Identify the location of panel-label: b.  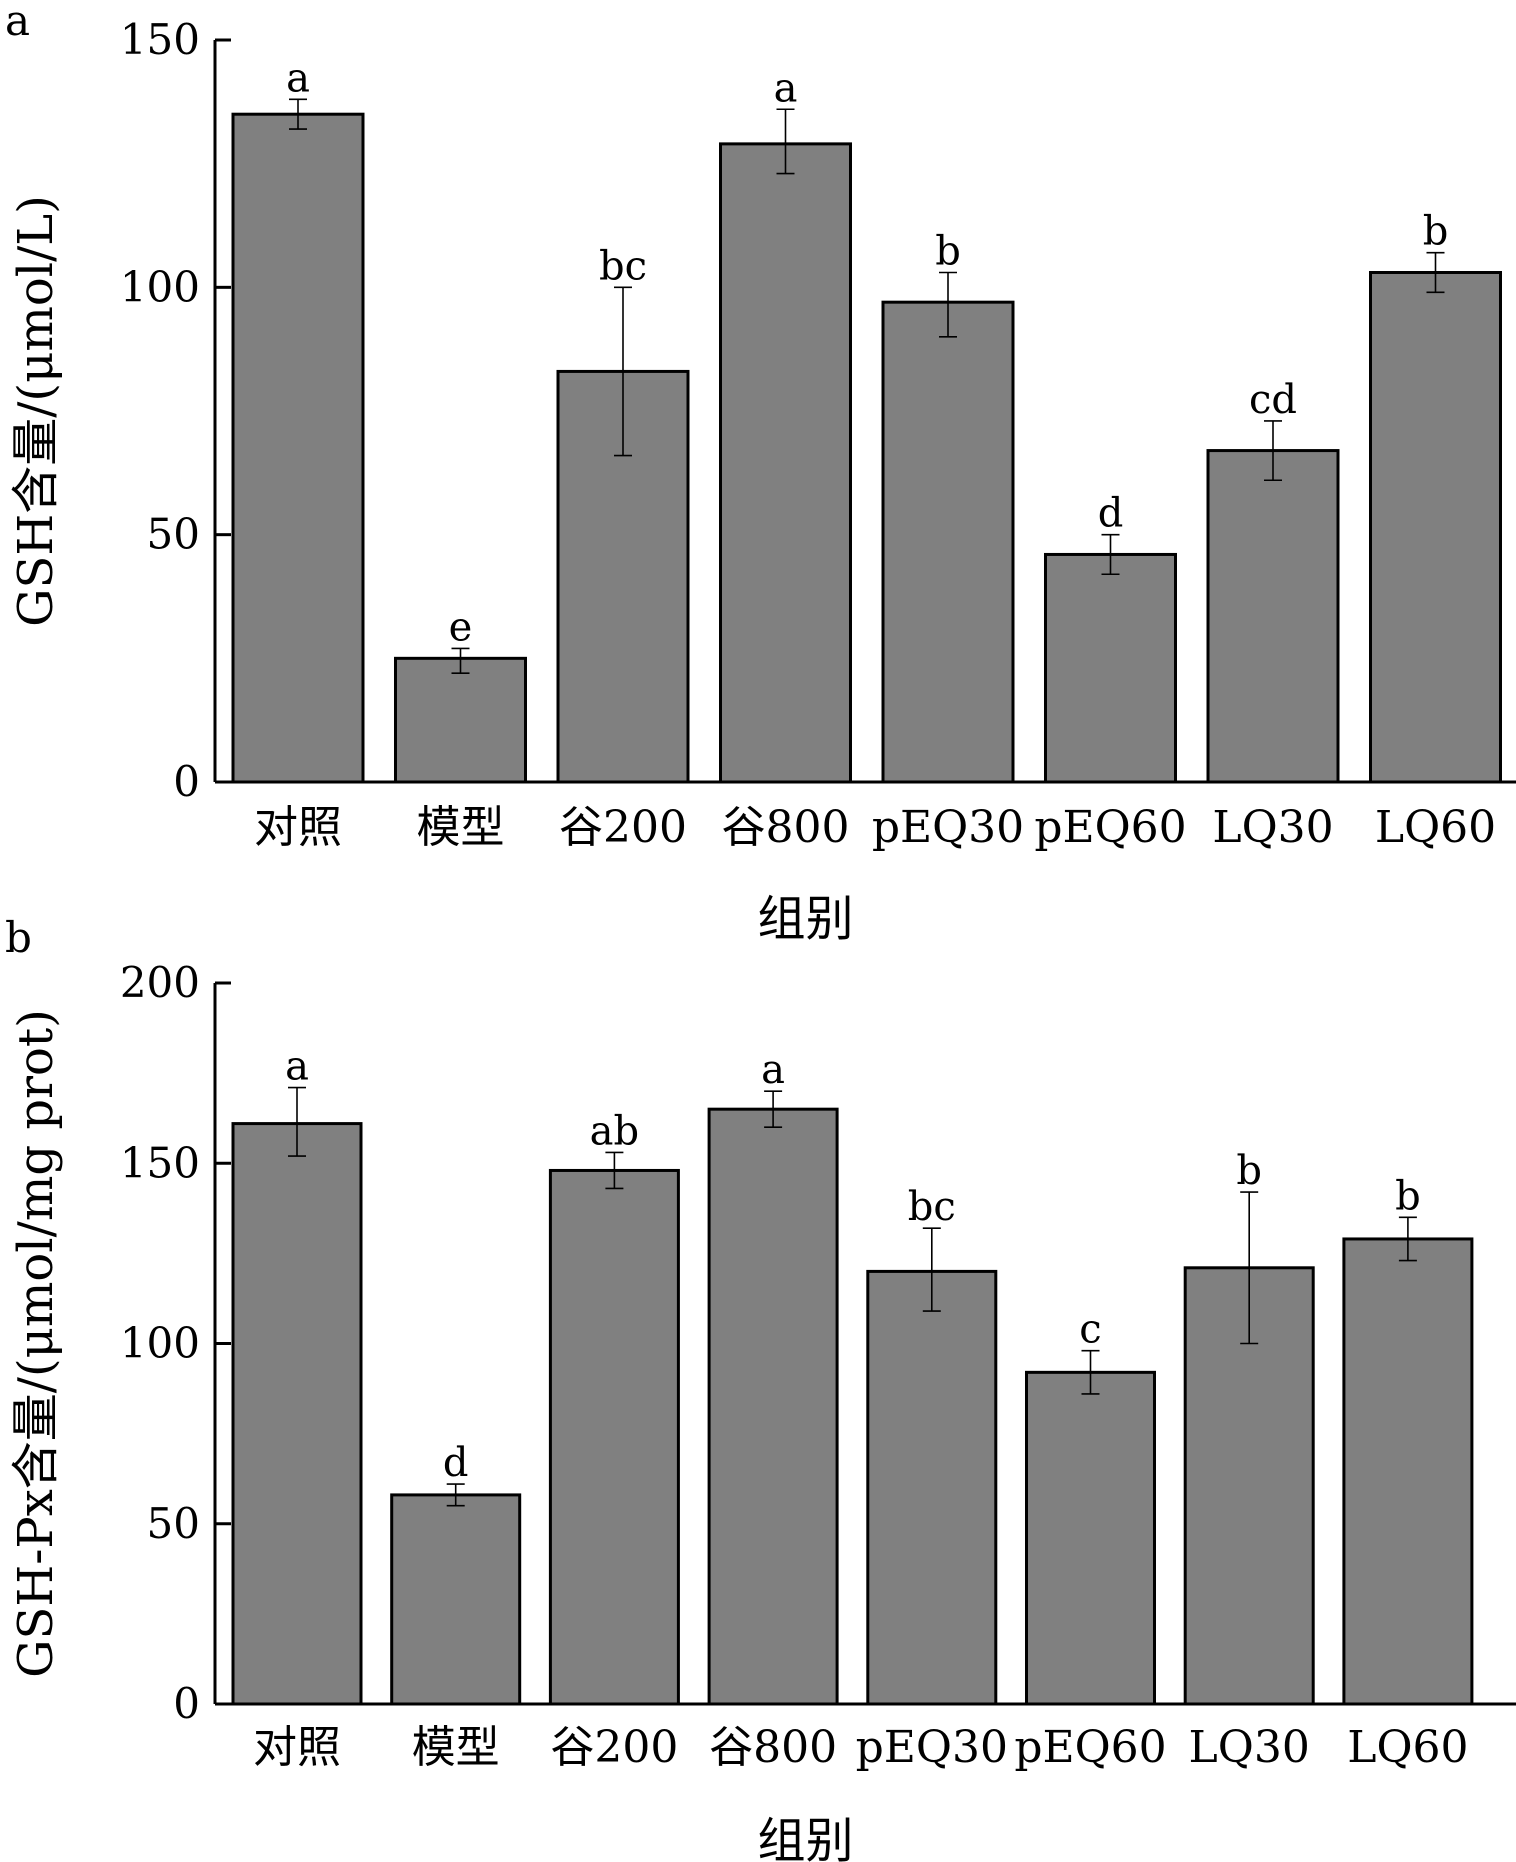
(18, 937).